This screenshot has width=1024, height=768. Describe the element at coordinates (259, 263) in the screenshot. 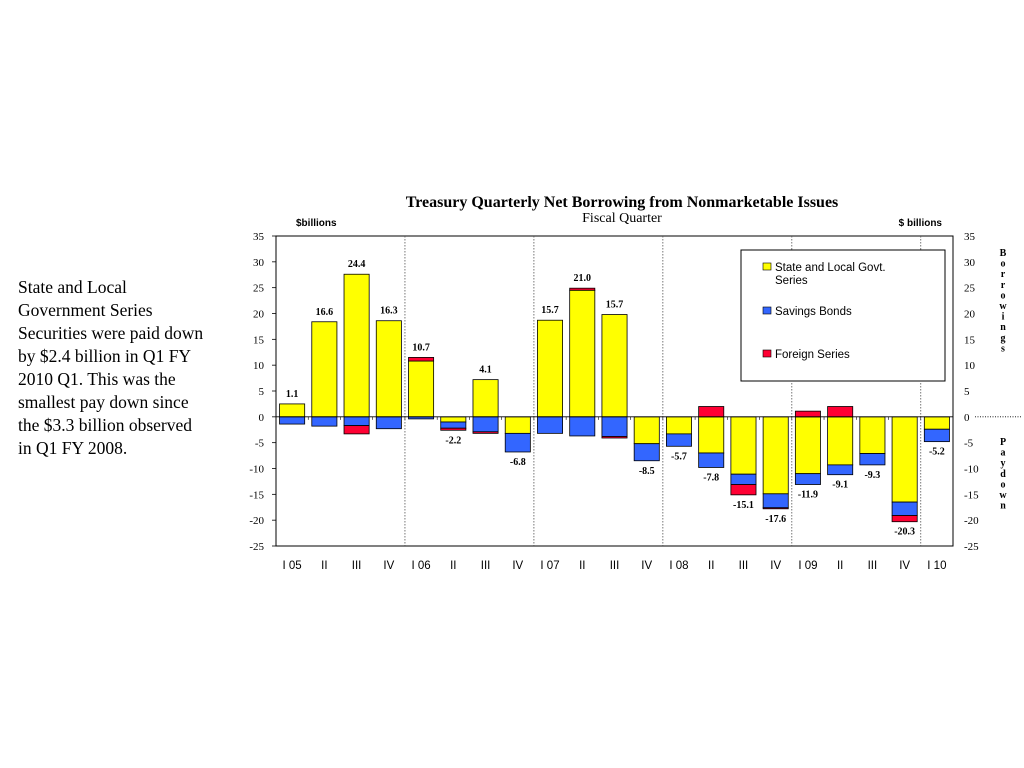

I see `y-tick-label-left: 30` at that location.